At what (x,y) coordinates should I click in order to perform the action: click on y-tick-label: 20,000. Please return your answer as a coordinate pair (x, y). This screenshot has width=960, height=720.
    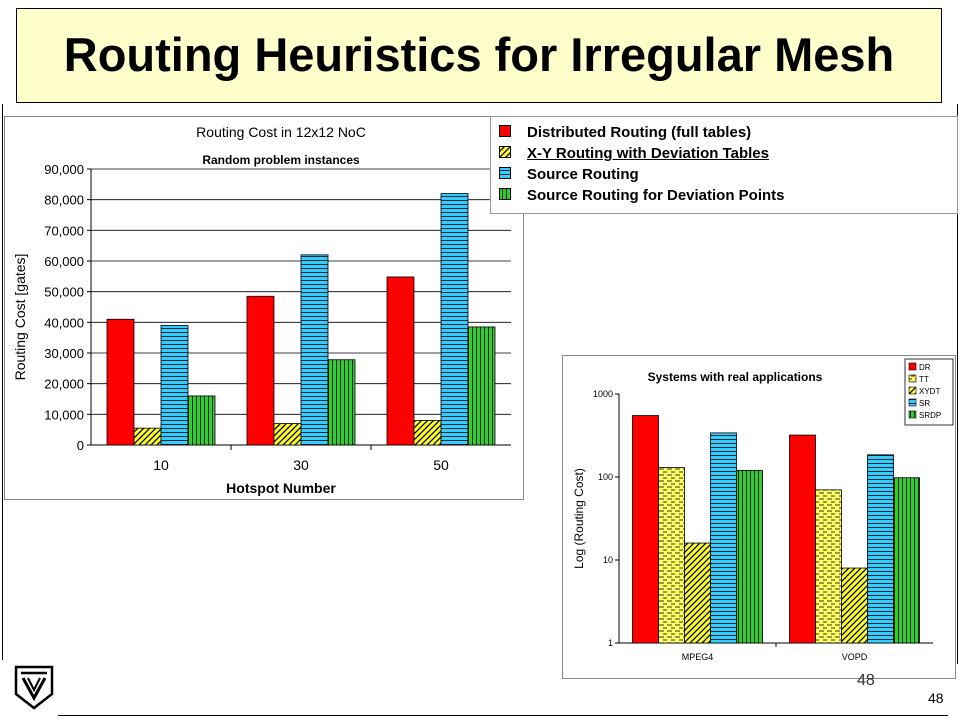
    Looking at the image, I should click on (64, 384).